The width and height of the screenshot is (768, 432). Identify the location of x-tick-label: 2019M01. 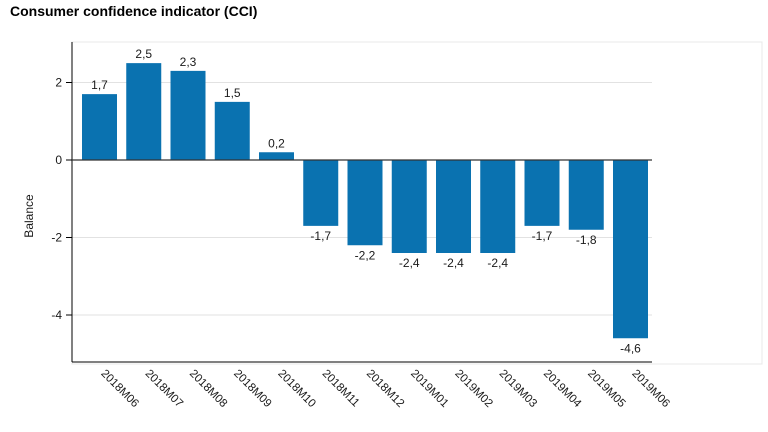
(429, 389).